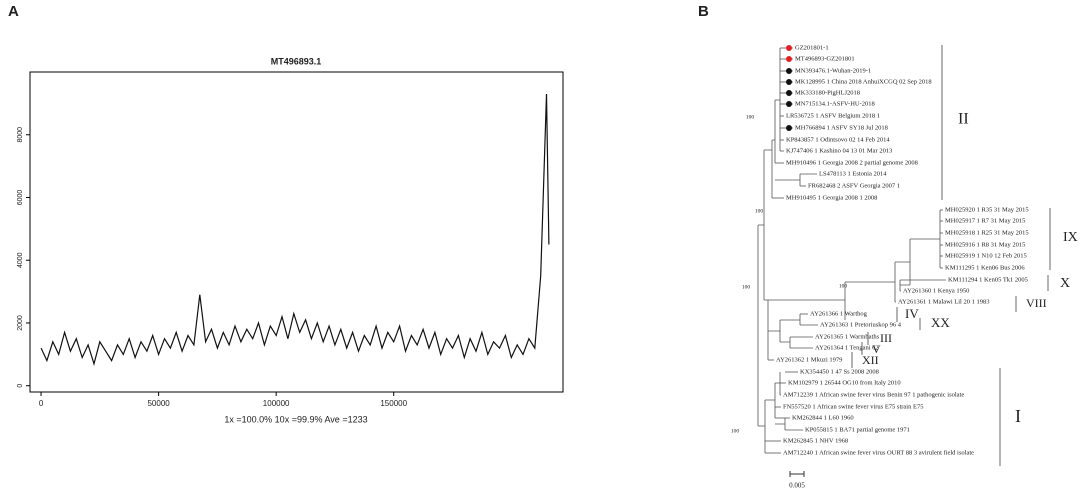  Describe the element at coordinates (940, 322) in the screenshot. I see `clade-label: XX` at that location.